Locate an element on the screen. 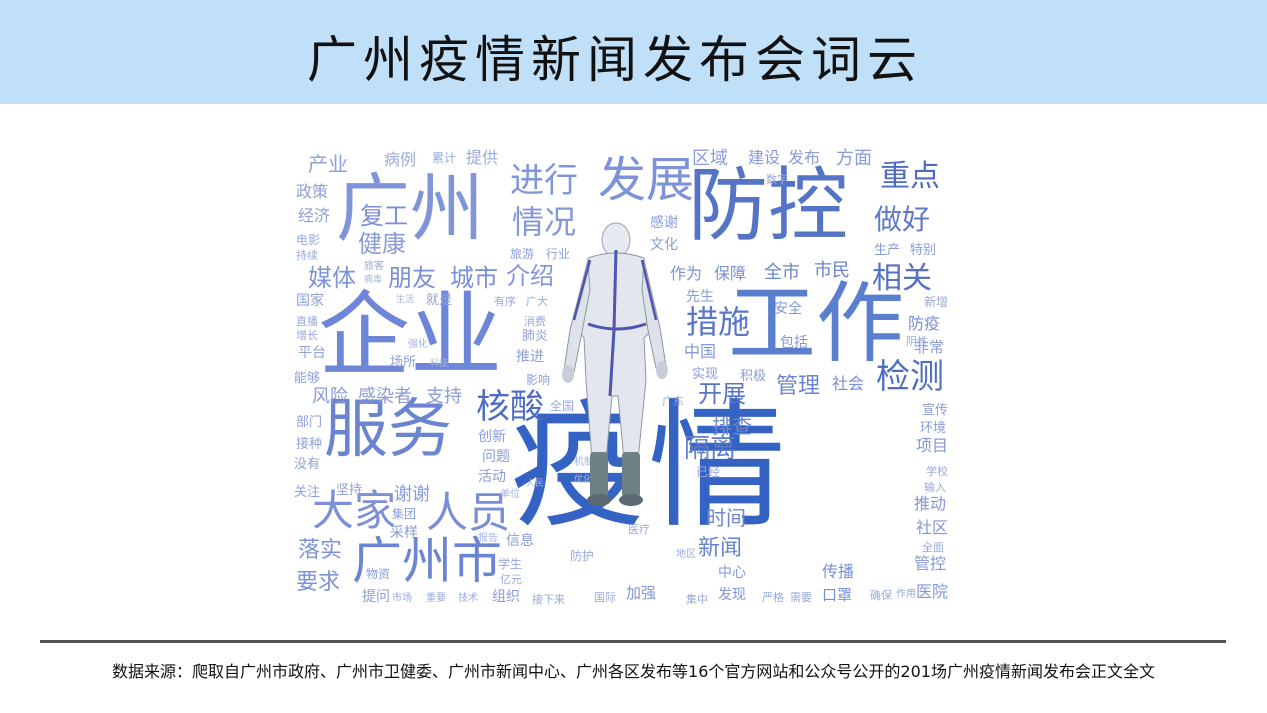  word-cloud-term: 感染者 is located at coordinates (385, 396).